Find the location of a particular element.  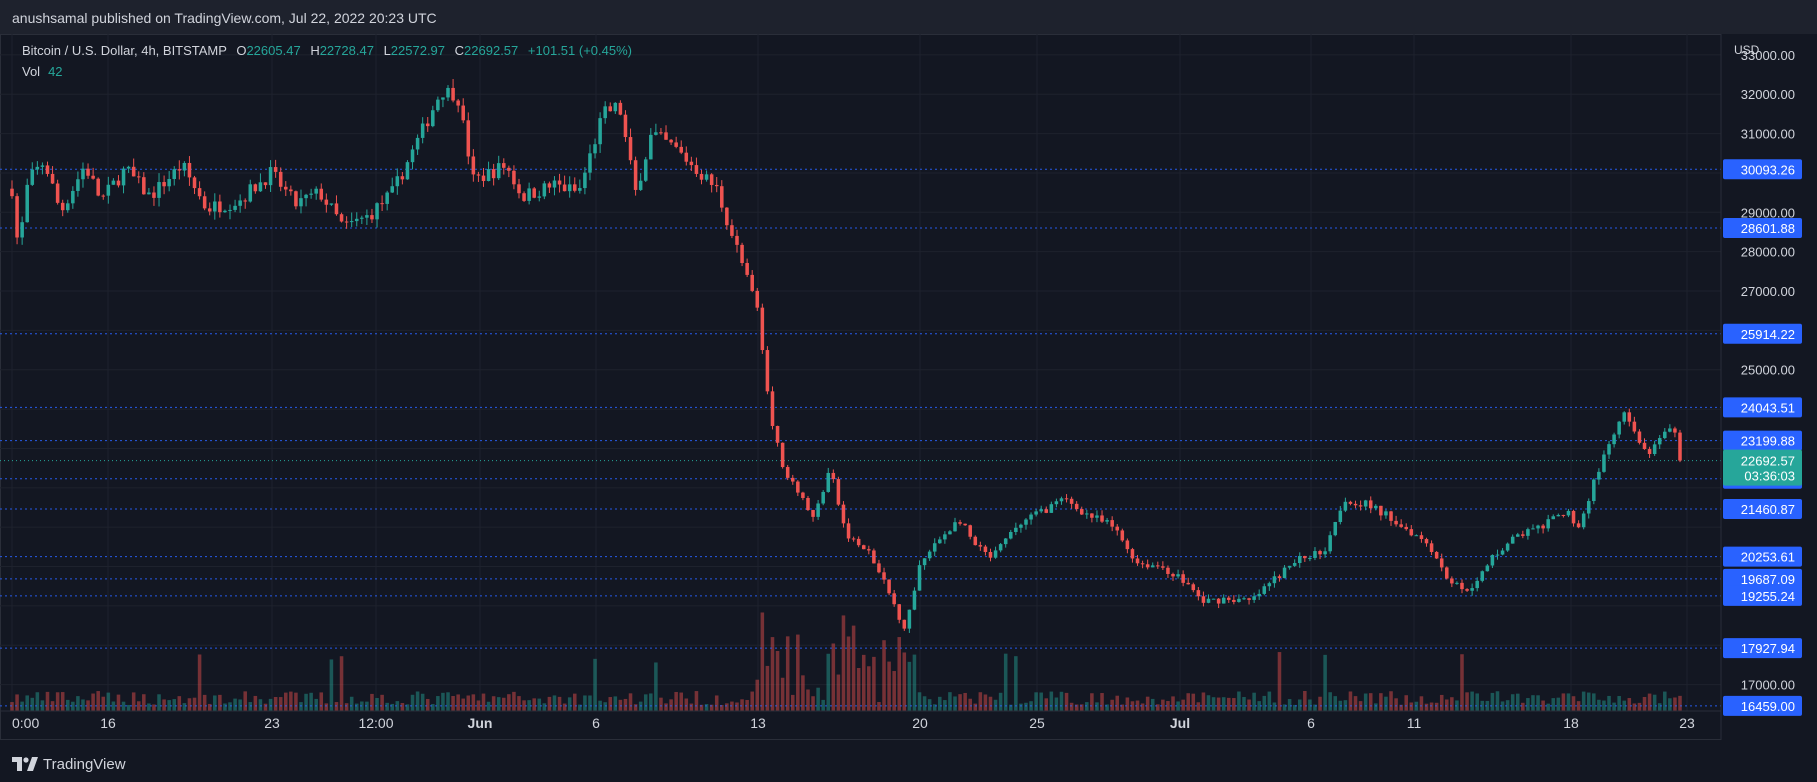

time-axis: 0:00 16 23 12:00 Jun 6 13 20 25 Jul 6 11 18 23 is located at coordinates (853, 723).